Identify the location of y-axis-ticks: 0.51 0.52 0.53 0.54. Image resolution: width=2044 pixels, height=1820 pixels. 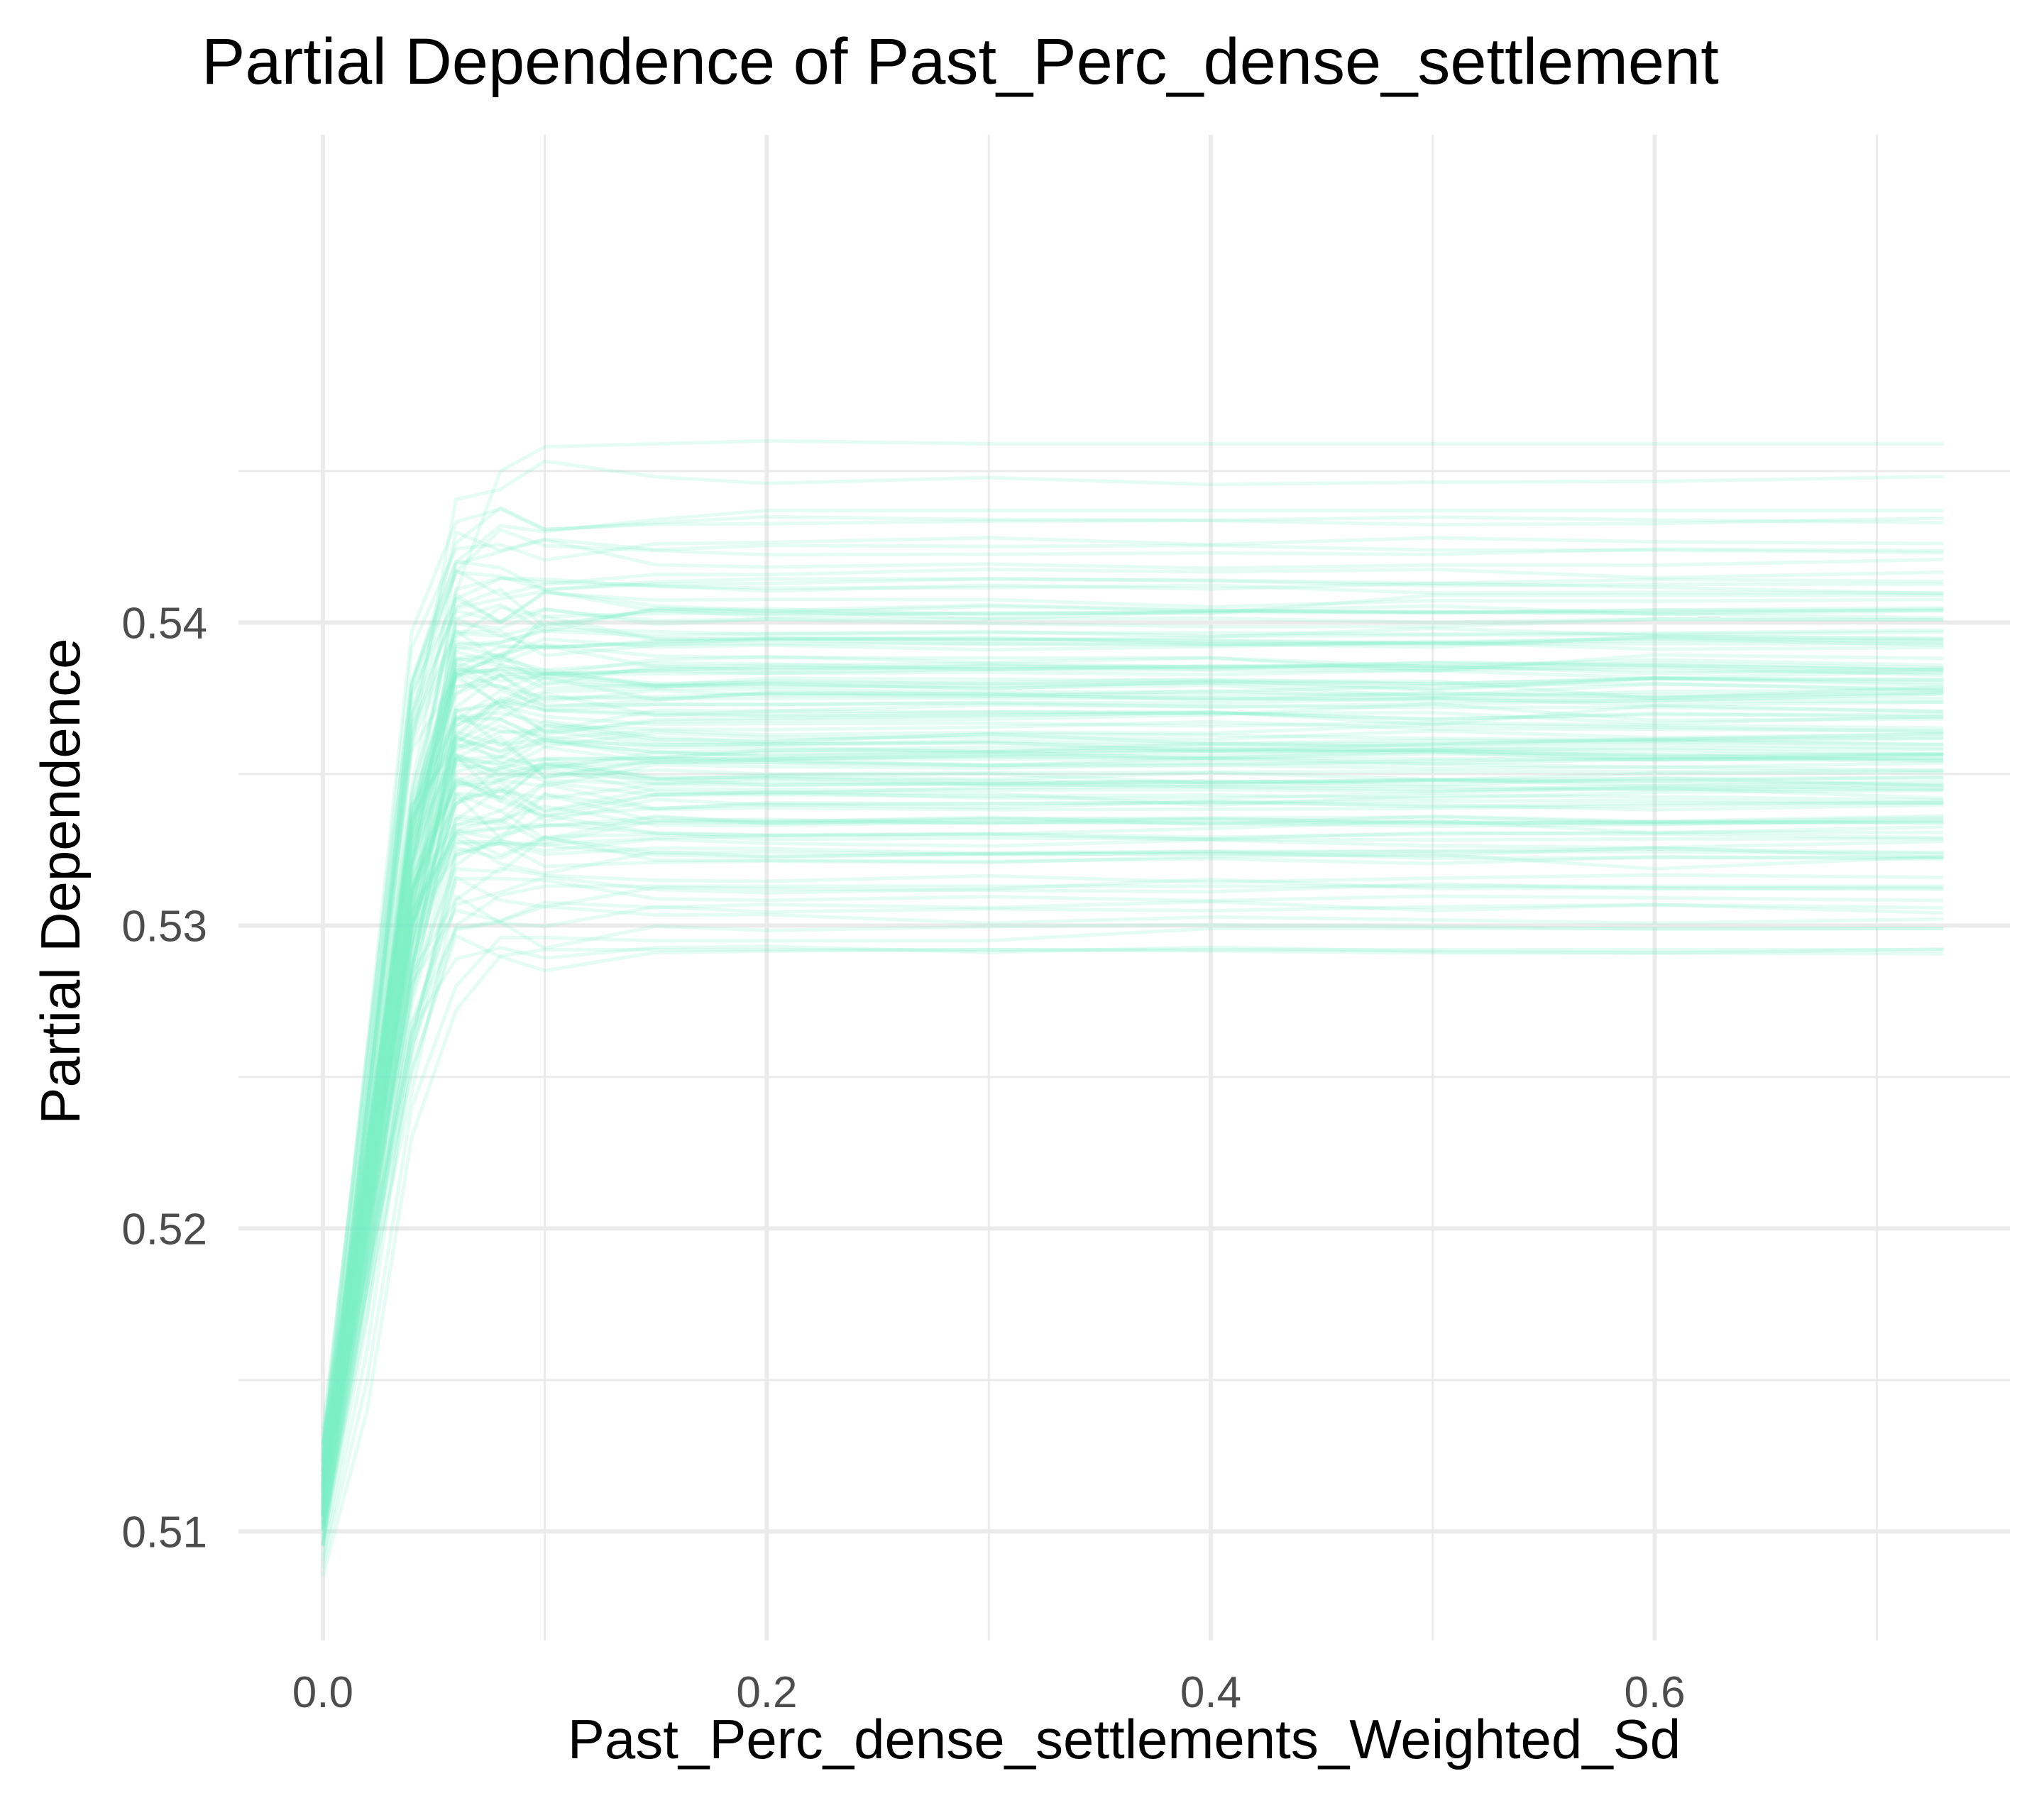
(164, 1078).